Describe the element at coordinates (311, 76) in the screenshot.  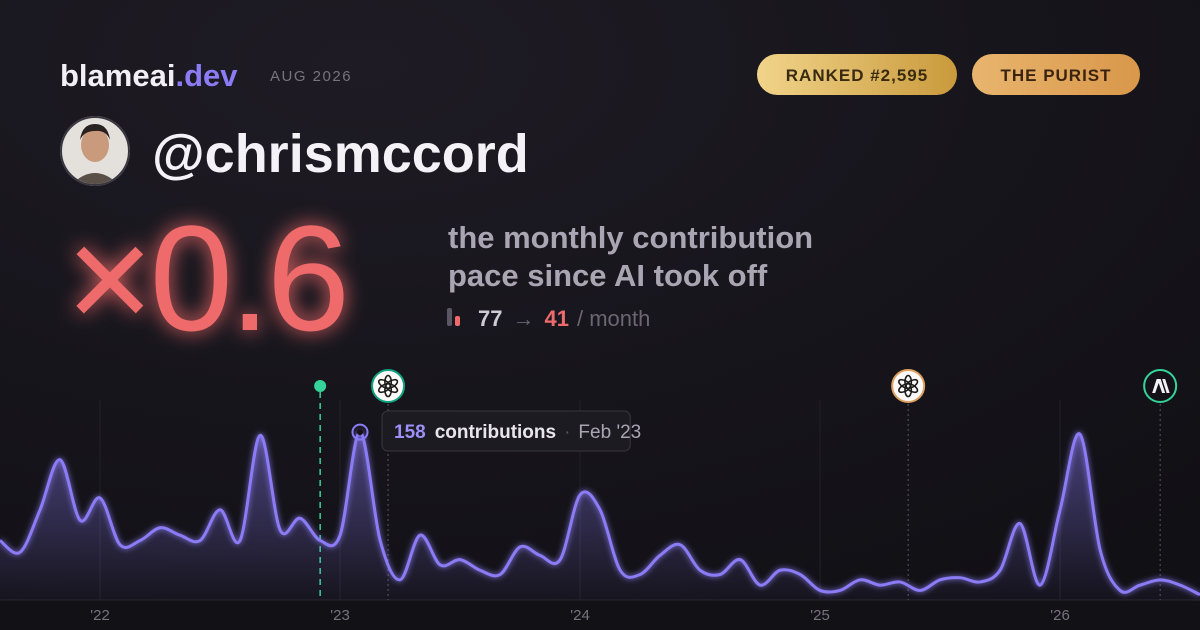
I see `date: AUG 2026` at that location.